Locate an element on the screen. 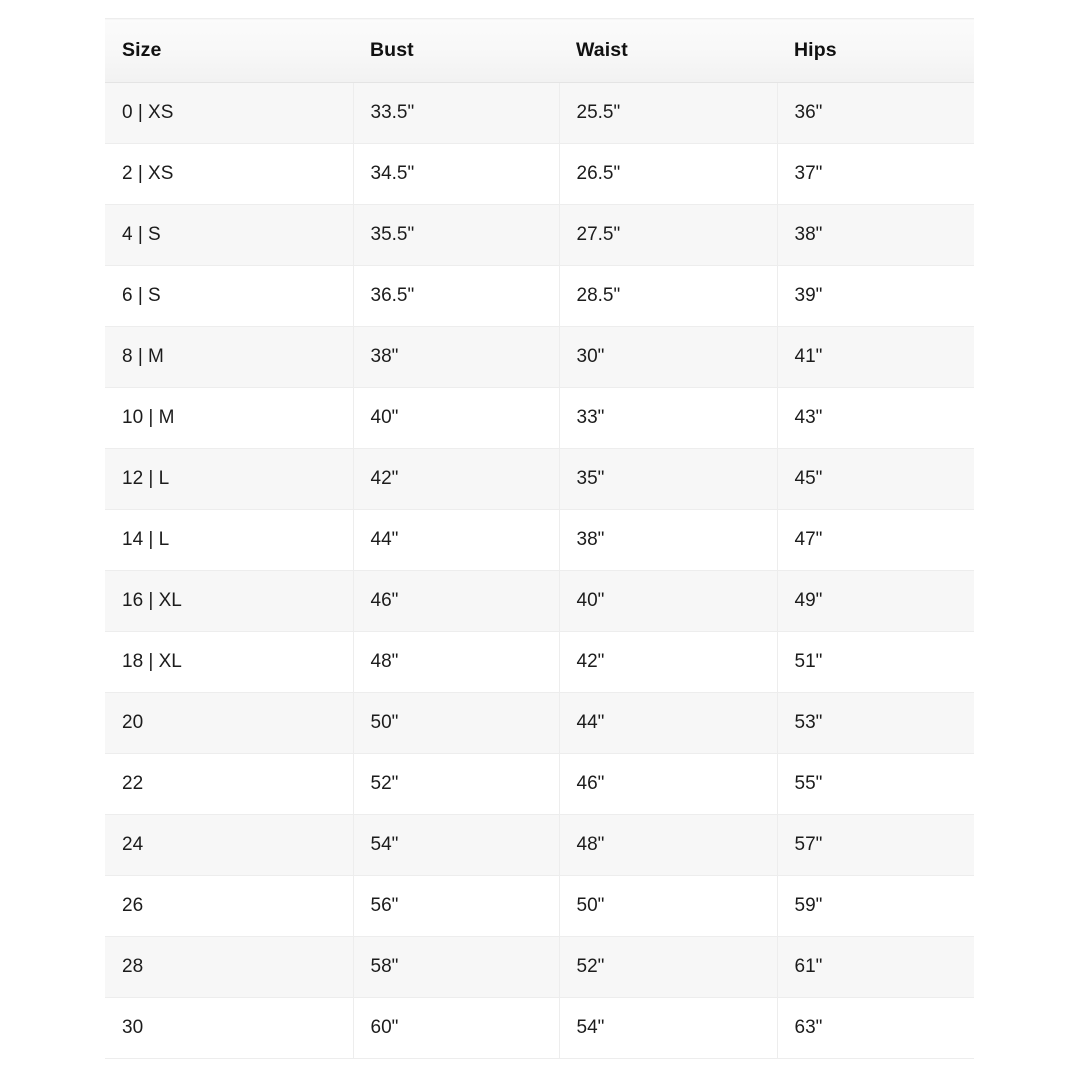  cell-bust: 56" is located at coordinates (455, 906).